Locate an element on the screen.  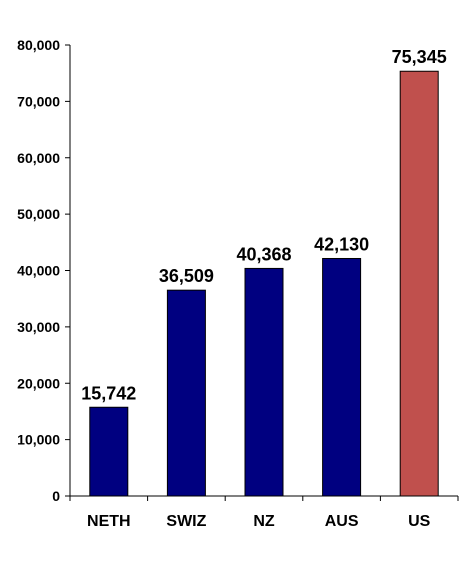
y-tick-label: 20,000 is located at coordinates (38, 383).